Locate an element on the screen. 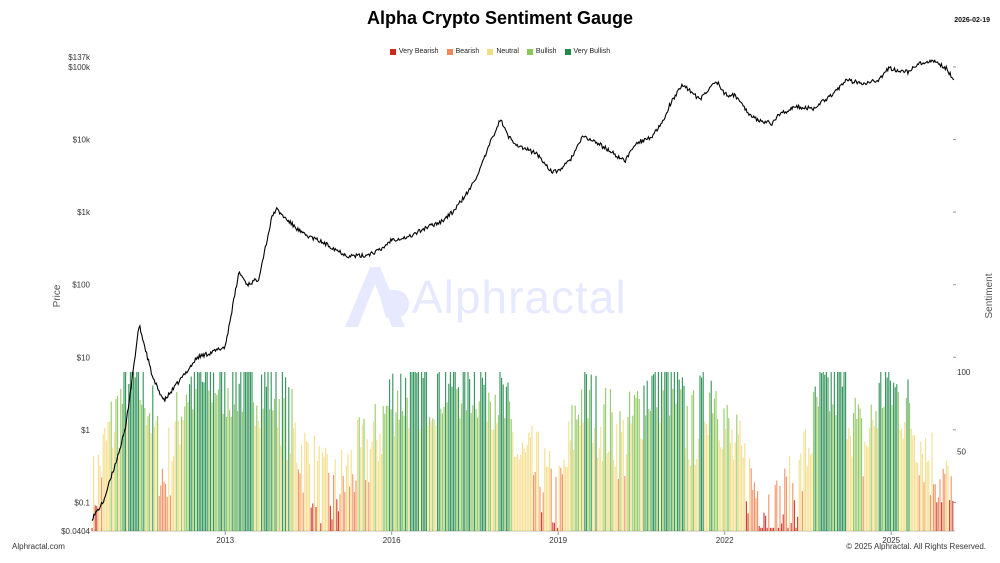  x-tick-label: 2019 is located at coordinates (558, 540).